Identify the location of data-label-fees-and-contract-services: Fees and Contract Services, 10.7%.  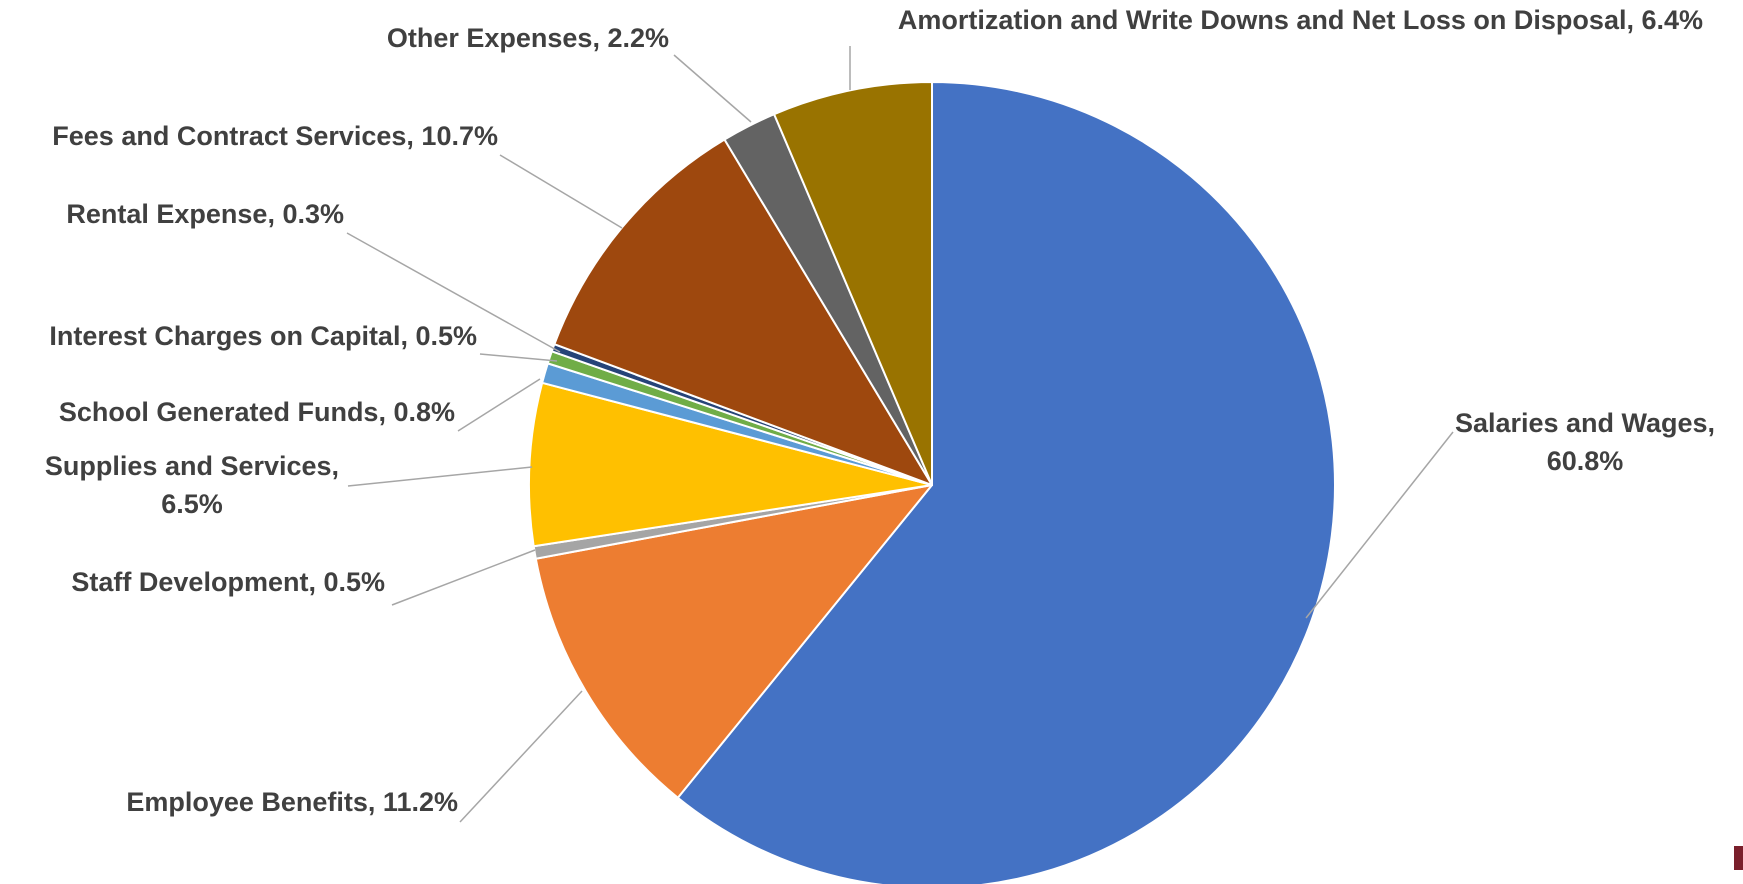
(275, 136).